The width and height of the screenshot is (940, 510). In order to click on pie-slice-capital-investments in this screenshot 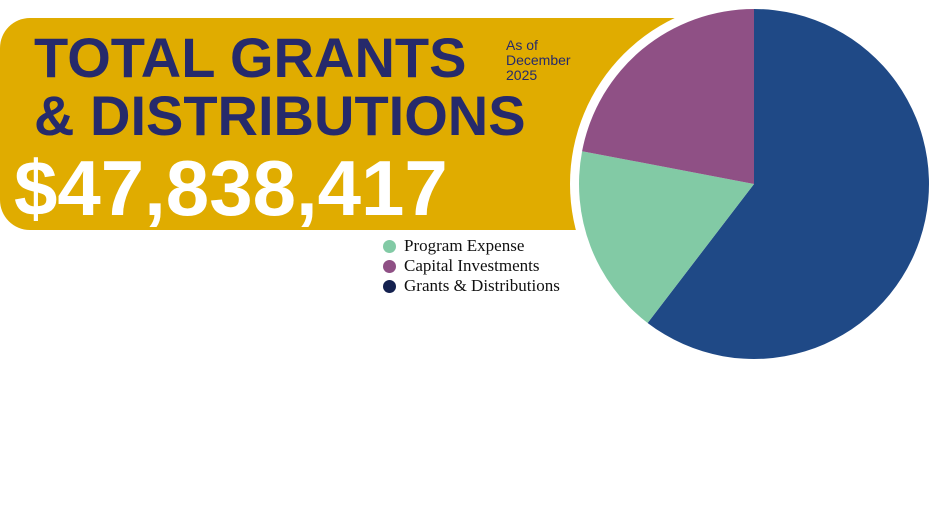, I will do `click(668, 96)`.